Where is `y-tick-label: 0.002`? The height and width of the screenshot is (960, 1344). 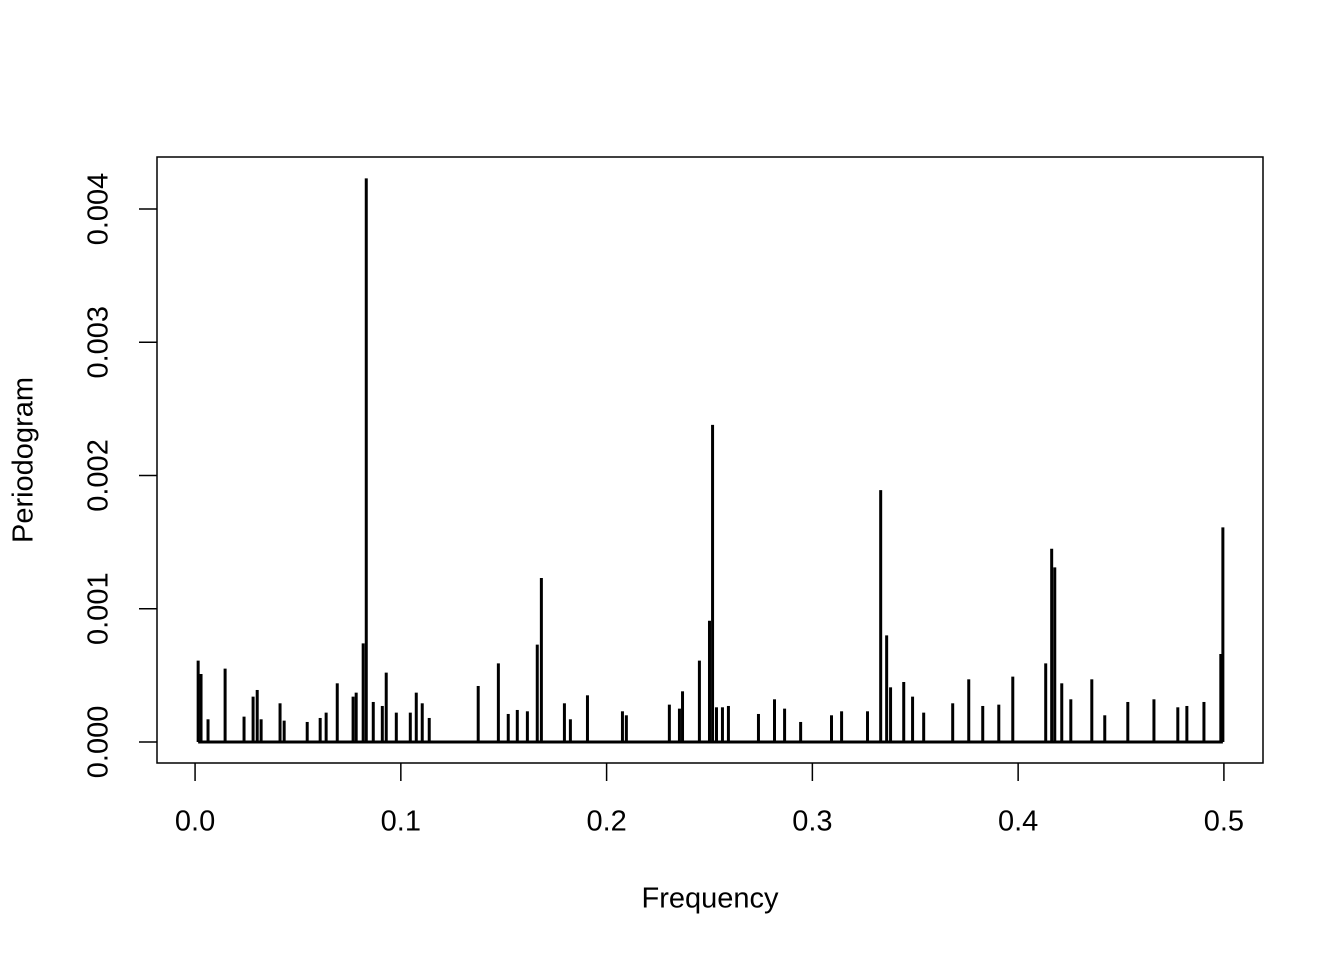 y-tick-label: 0.002 is located at coordinates (99, 475).